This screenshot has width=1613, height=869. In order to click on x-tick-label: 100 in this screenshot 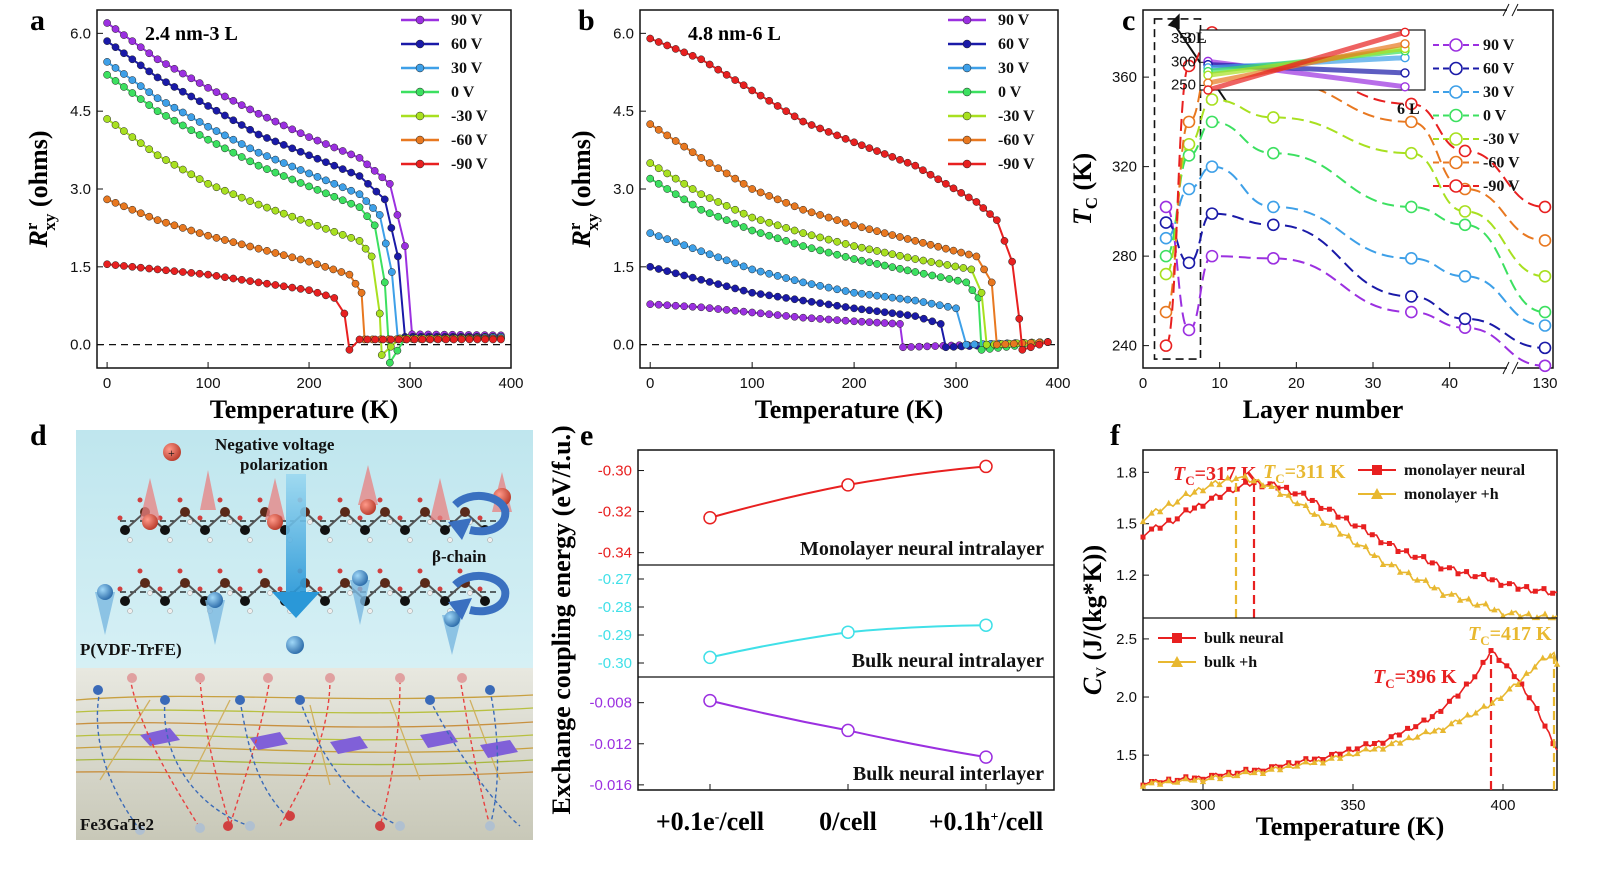, I will do `click(208, 383)`.